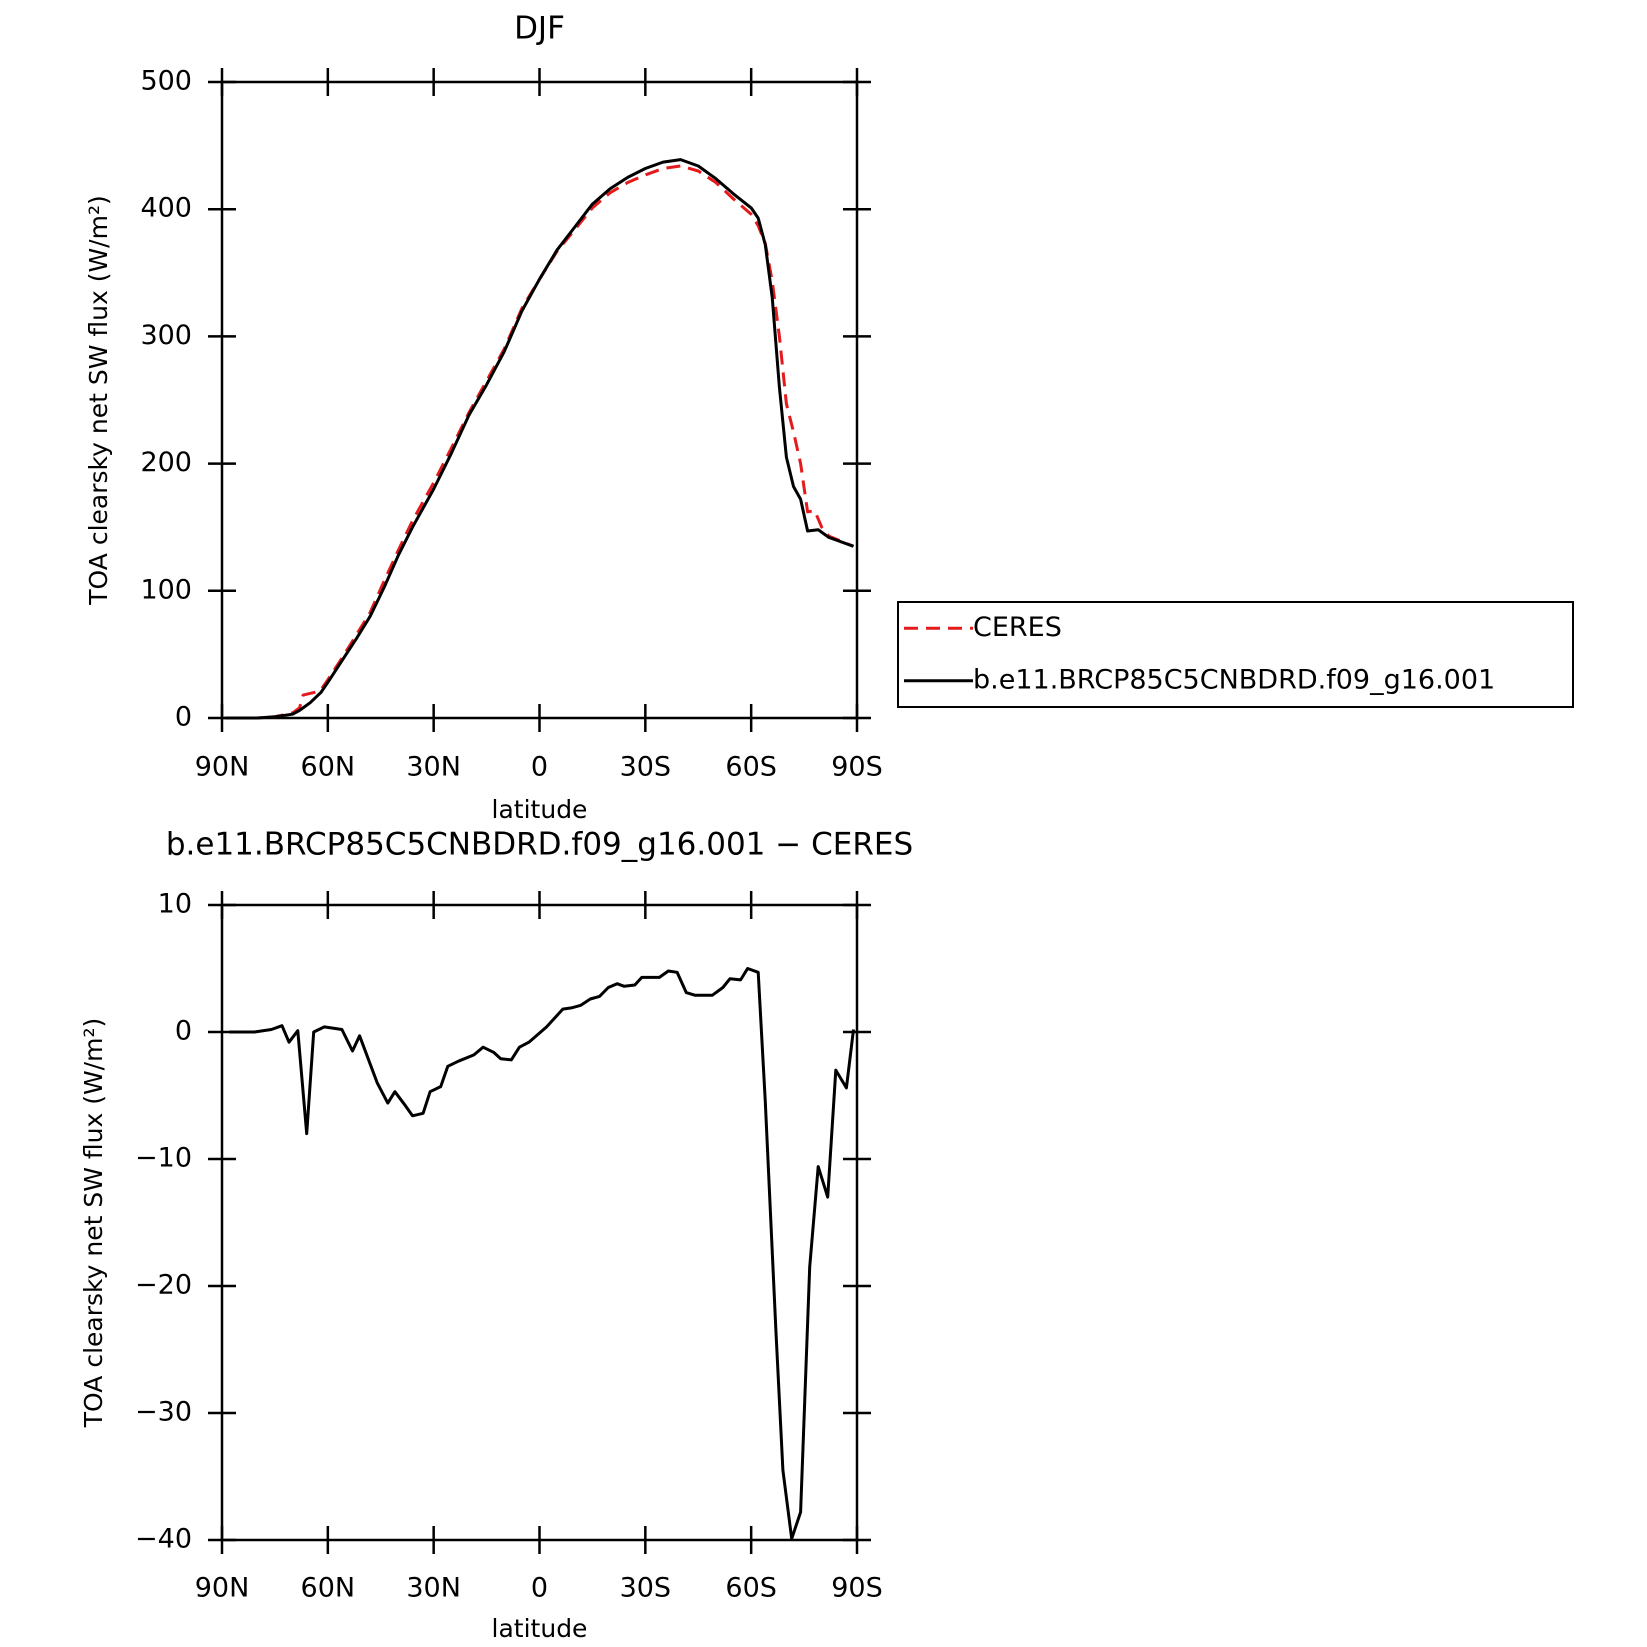 Image resolution: width=1647 pixels, height=1647 pixels. Describe the element at coordinates (163, 1285) in the screenshot. I see `y-tick-label: −20` at that location.